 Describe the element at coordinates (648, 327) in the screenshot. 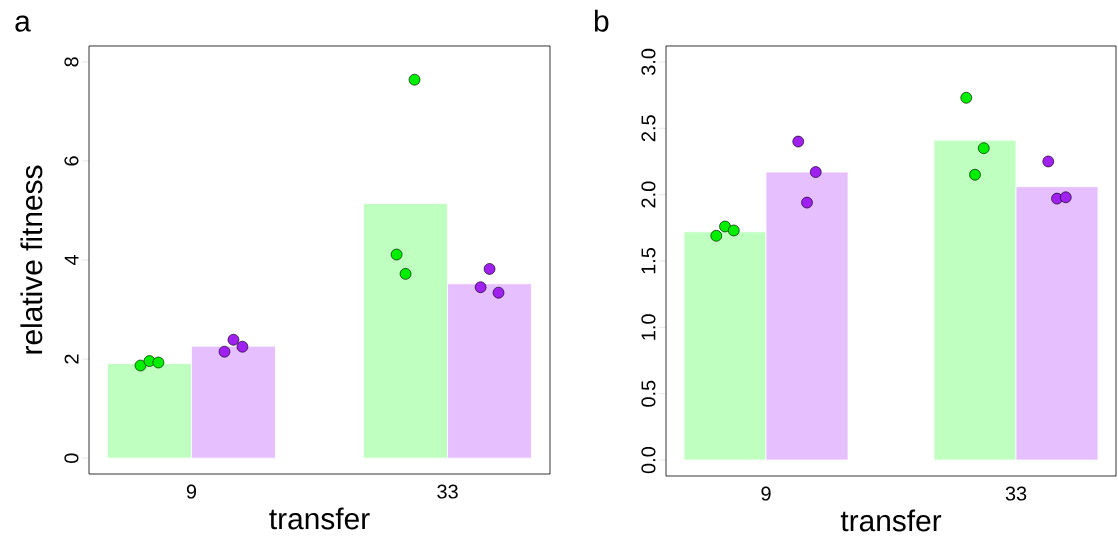

I see `y-tick-label: 1.0` at that location.